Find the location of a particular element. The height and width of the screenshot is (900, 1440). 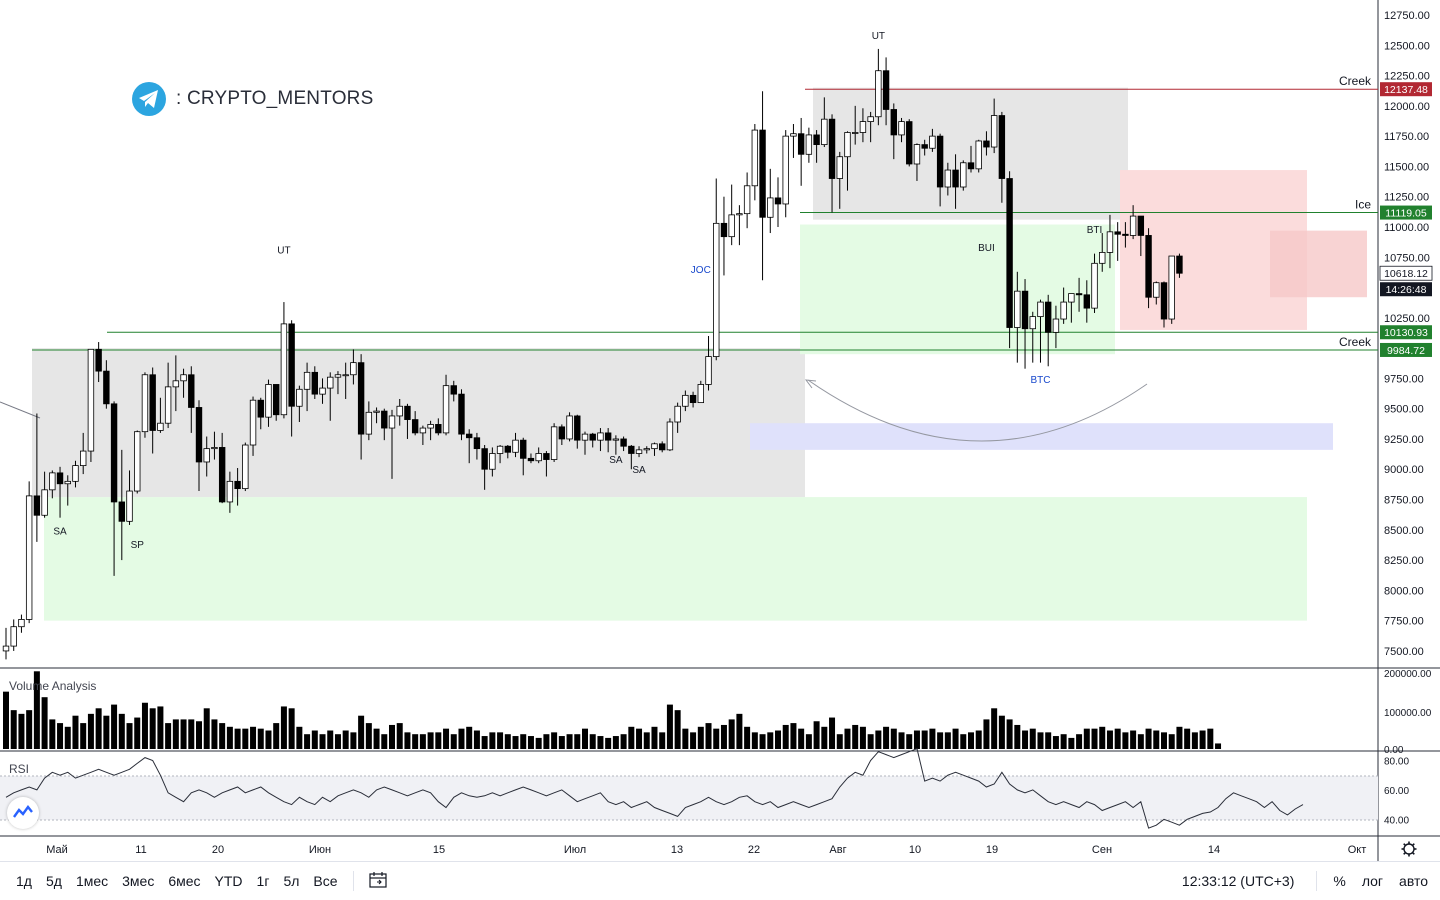

brand-watermark: : CRYPTO_MENTORS is located at coordinates (252, 99).